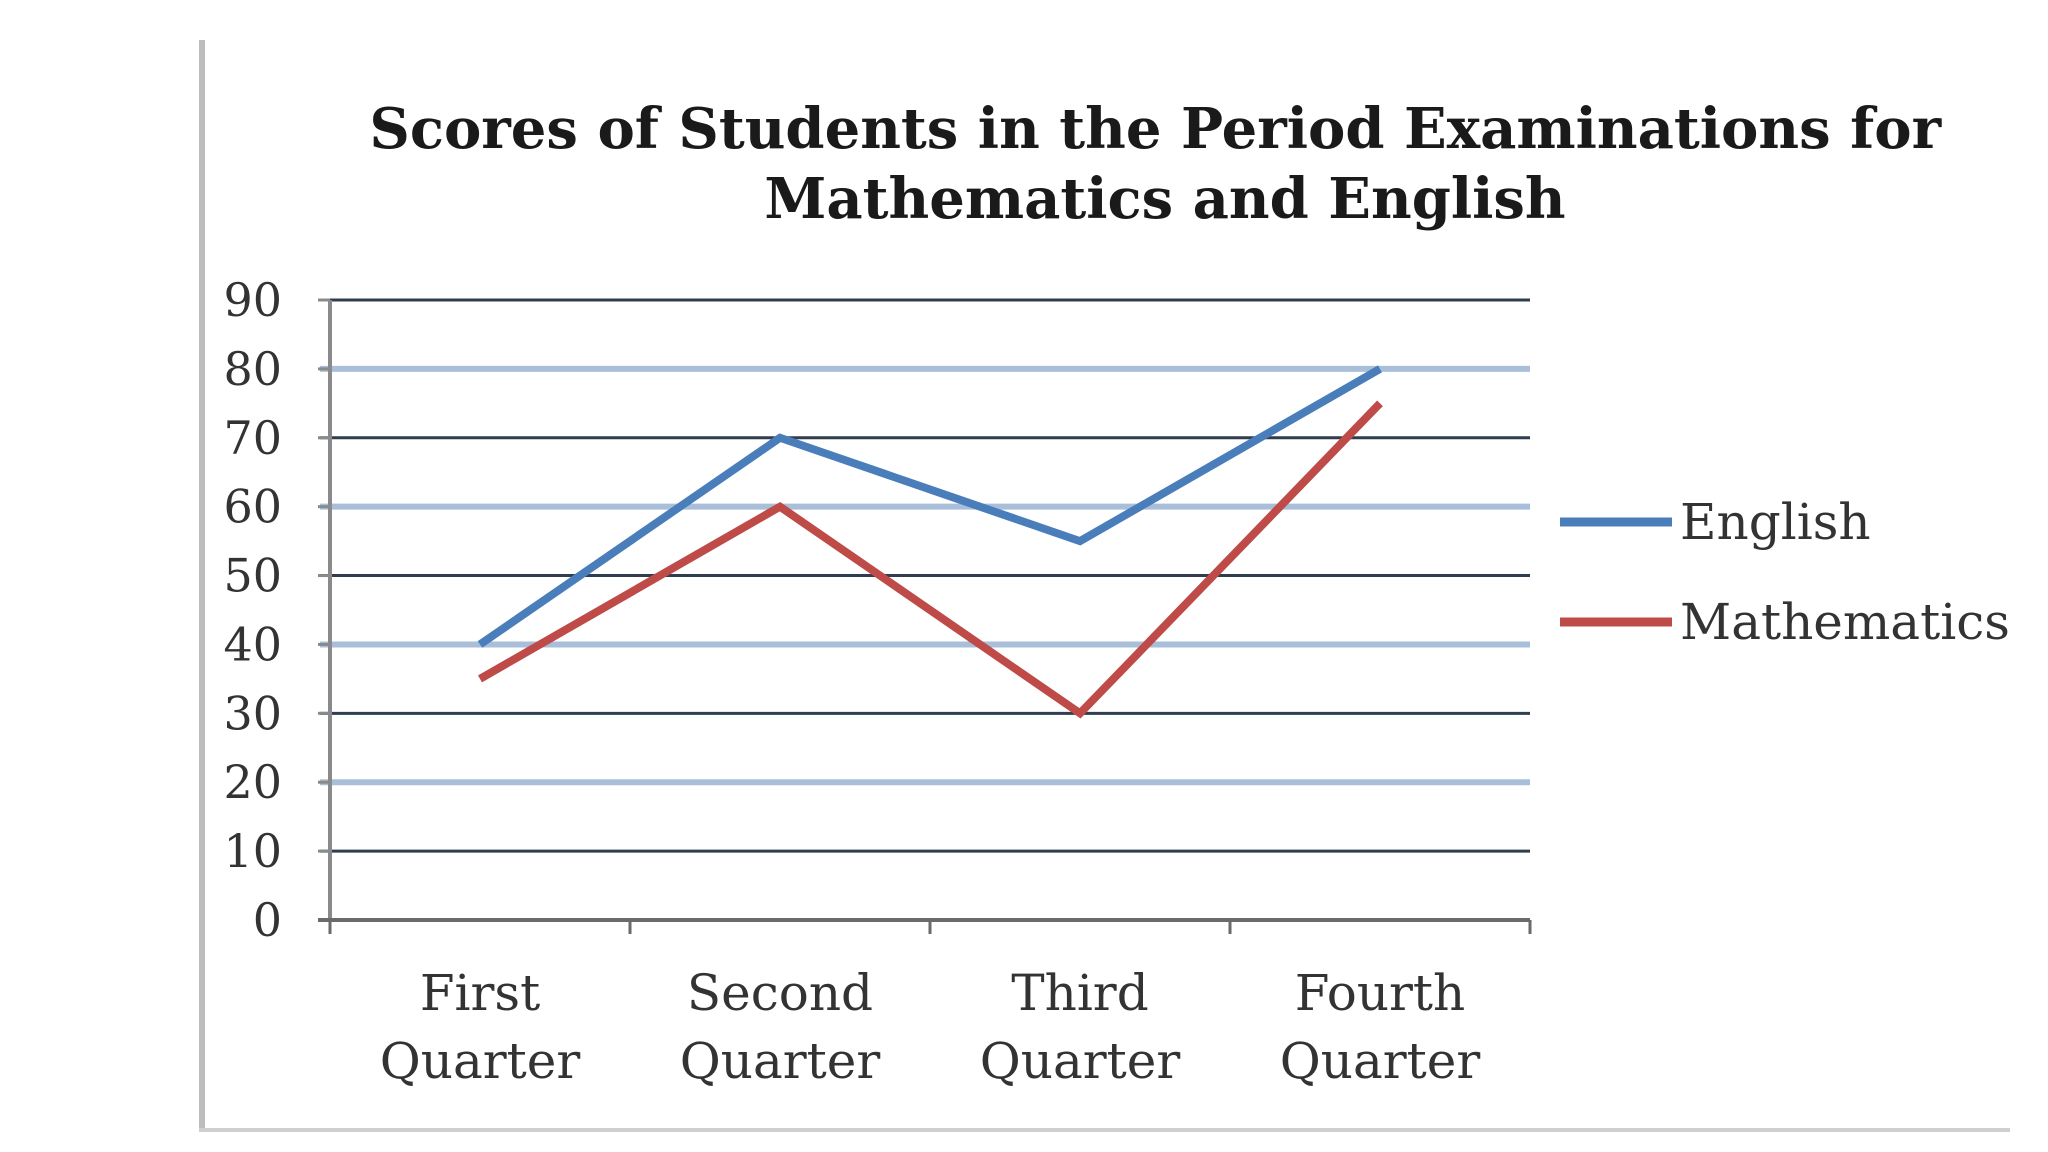 The width and height of the screenshot is (2048, 1152). What do you see at coordinates (1080, 1061) in the screenshot?
I see `x-tick-label-2-line-2: Quarter` at bounding box center [1080, 1061].